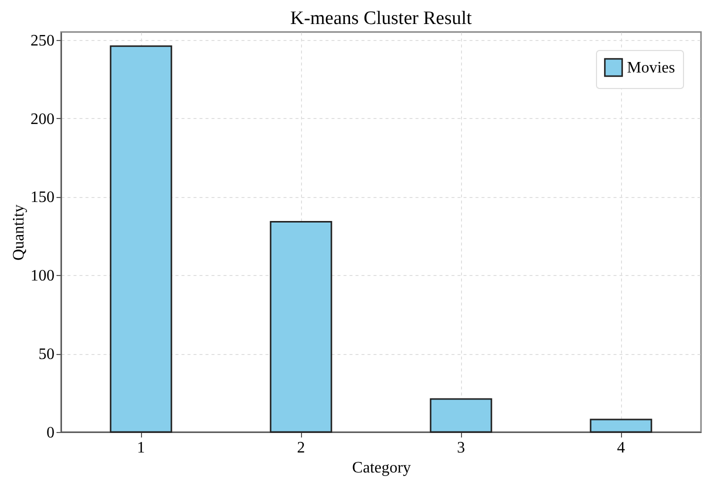 The width and height of the screenshot is (728, 488). I want to click on x-tick-label: 3, so click(461, 448).